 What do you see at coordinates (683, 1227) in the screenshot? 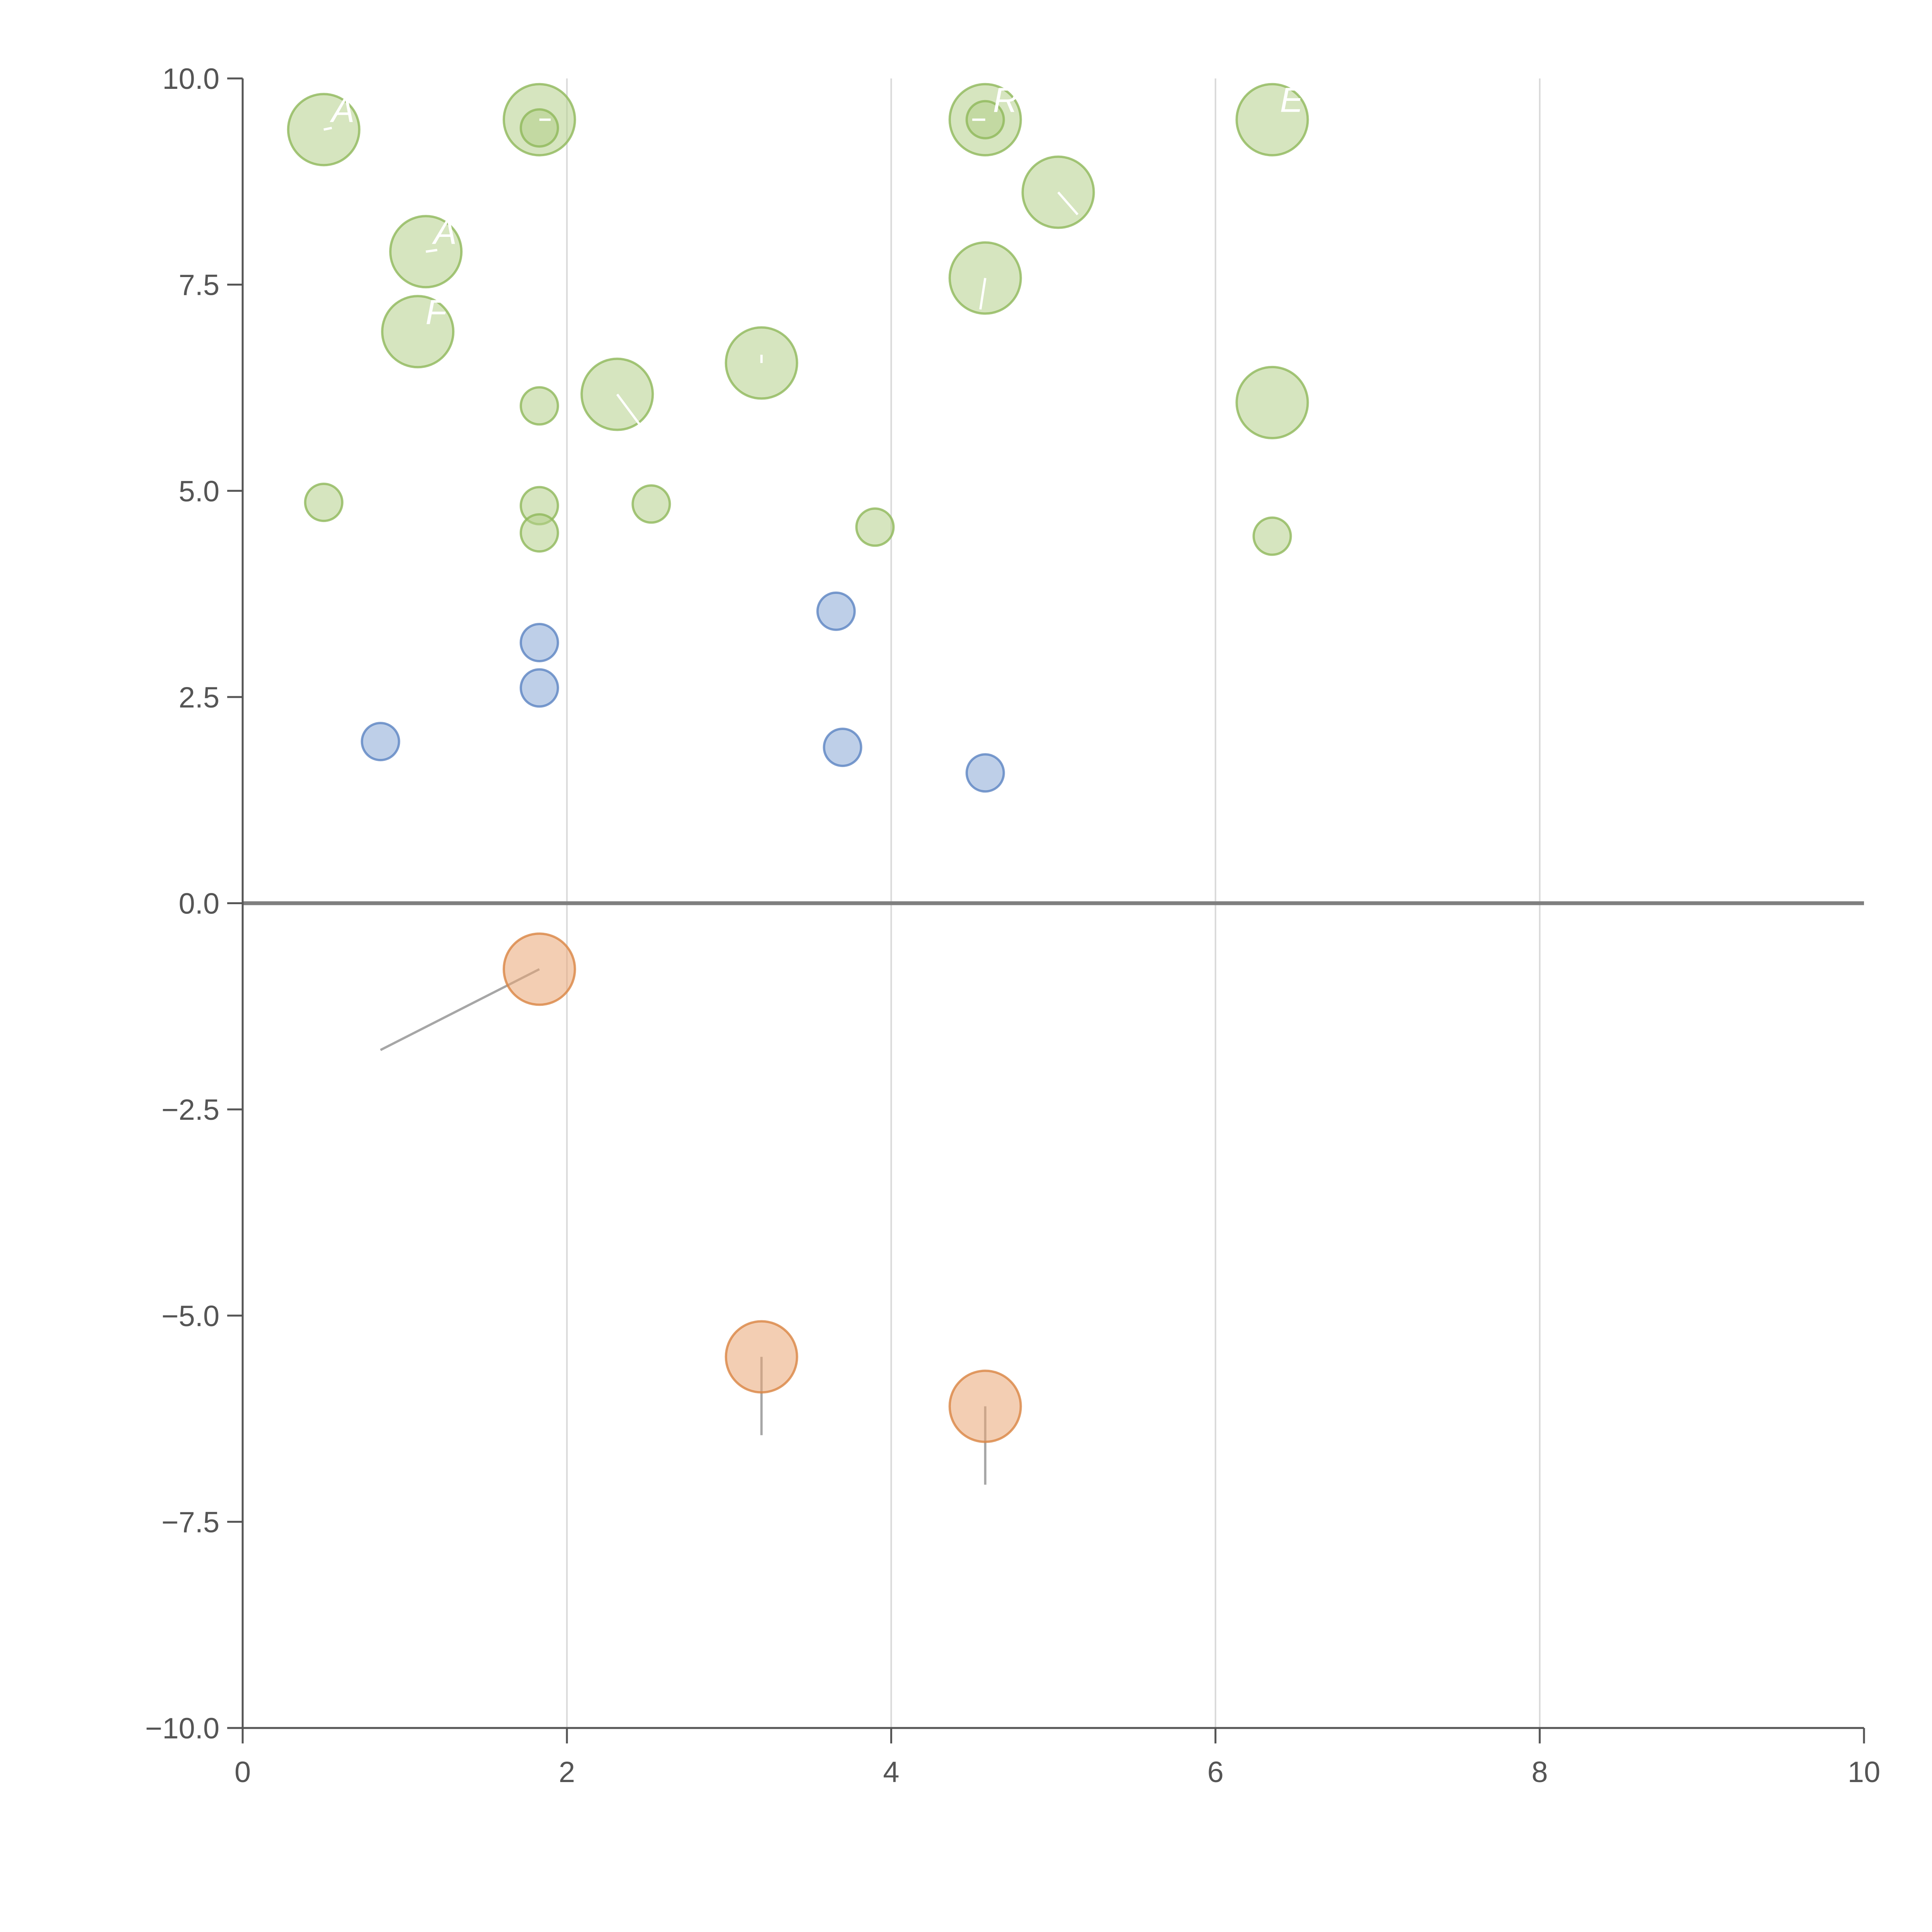
I see `leader-lines` at bounding box center [683, 1227].